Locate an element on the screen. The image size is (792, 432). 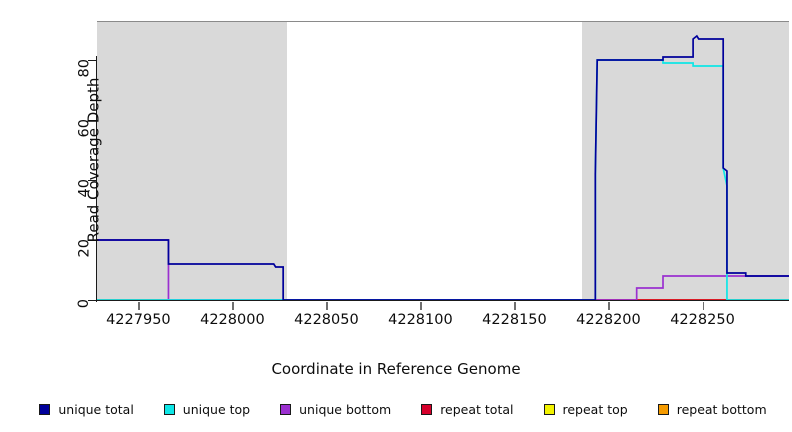
legend-label: unique total is located at coordinates (96, 409).